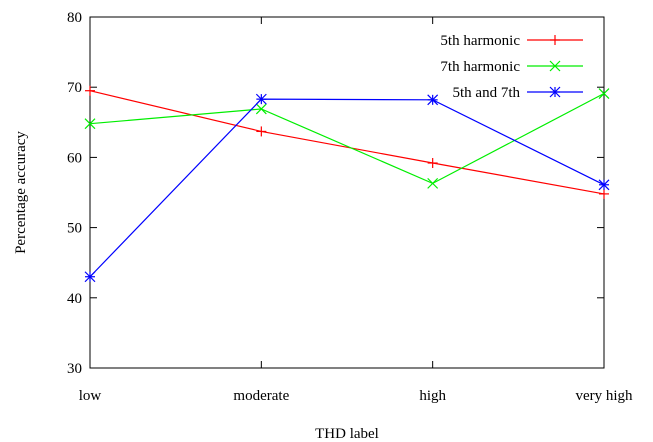  Describe the element at coordinates (21, 192) in the screenshot. I see `y-axis-label: Percentage accuracy` at that location.